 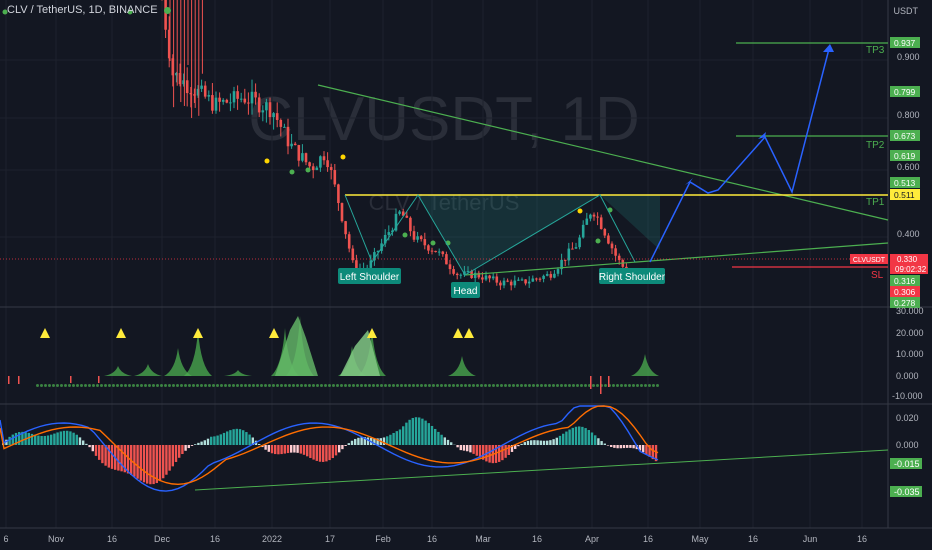 I want to click on ind2-tick: 0.000, so click(x=907, y=445).